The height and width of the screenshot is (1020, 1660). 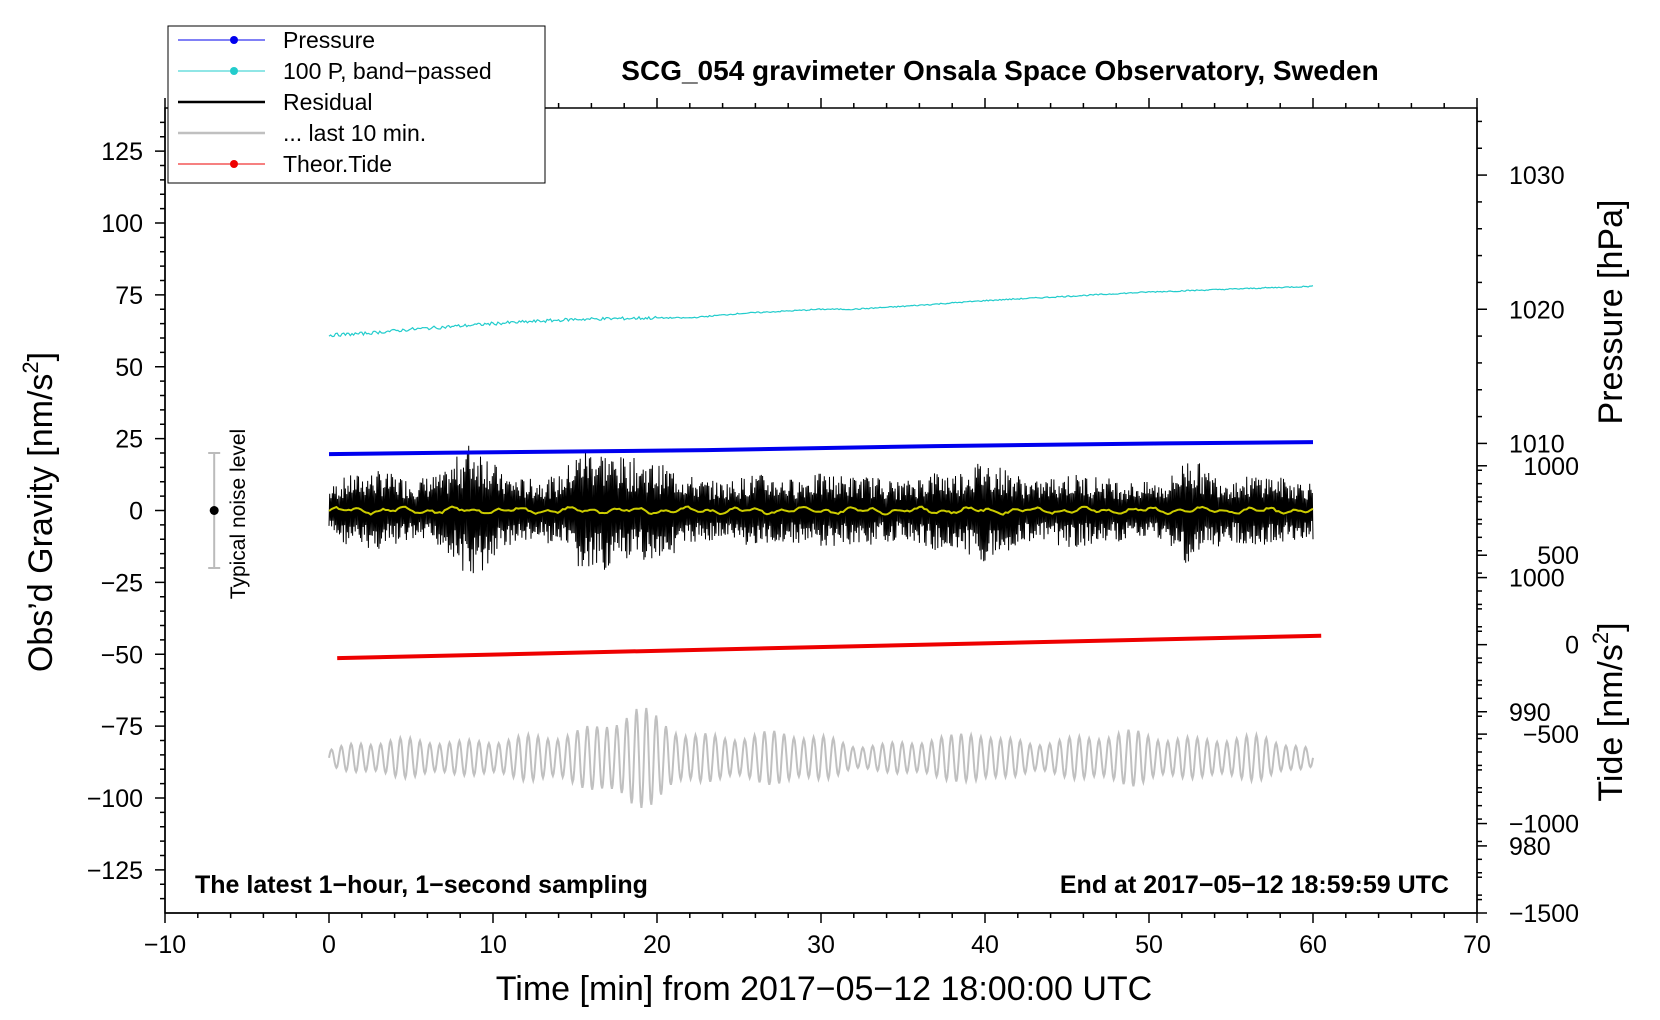 What do you see at coordinates (829, 647) in the screenshot?
I see `theoretical-tide-series` at bounding box center [829, 647].